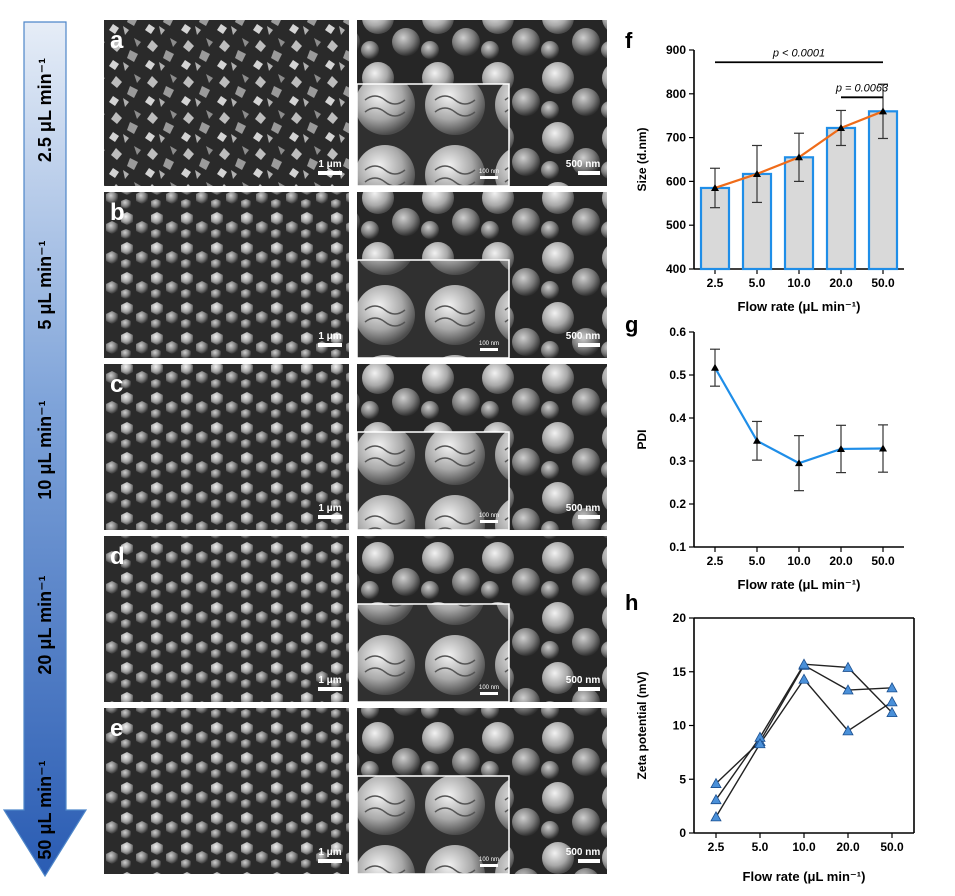  Describe the element at coordinates (330, 517) in the screenshot. I see `scale-bar-left-c` at that location.